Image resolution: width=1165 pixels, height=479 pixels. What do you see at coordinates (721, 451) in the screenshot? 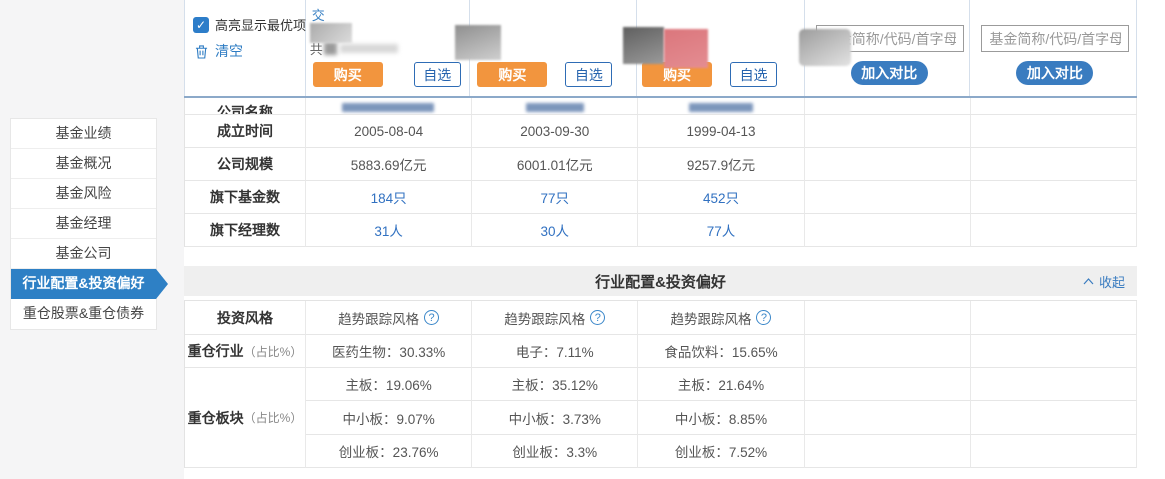
I see `board-cell: 创业板：7.52%` at bounding box center [721, 451].